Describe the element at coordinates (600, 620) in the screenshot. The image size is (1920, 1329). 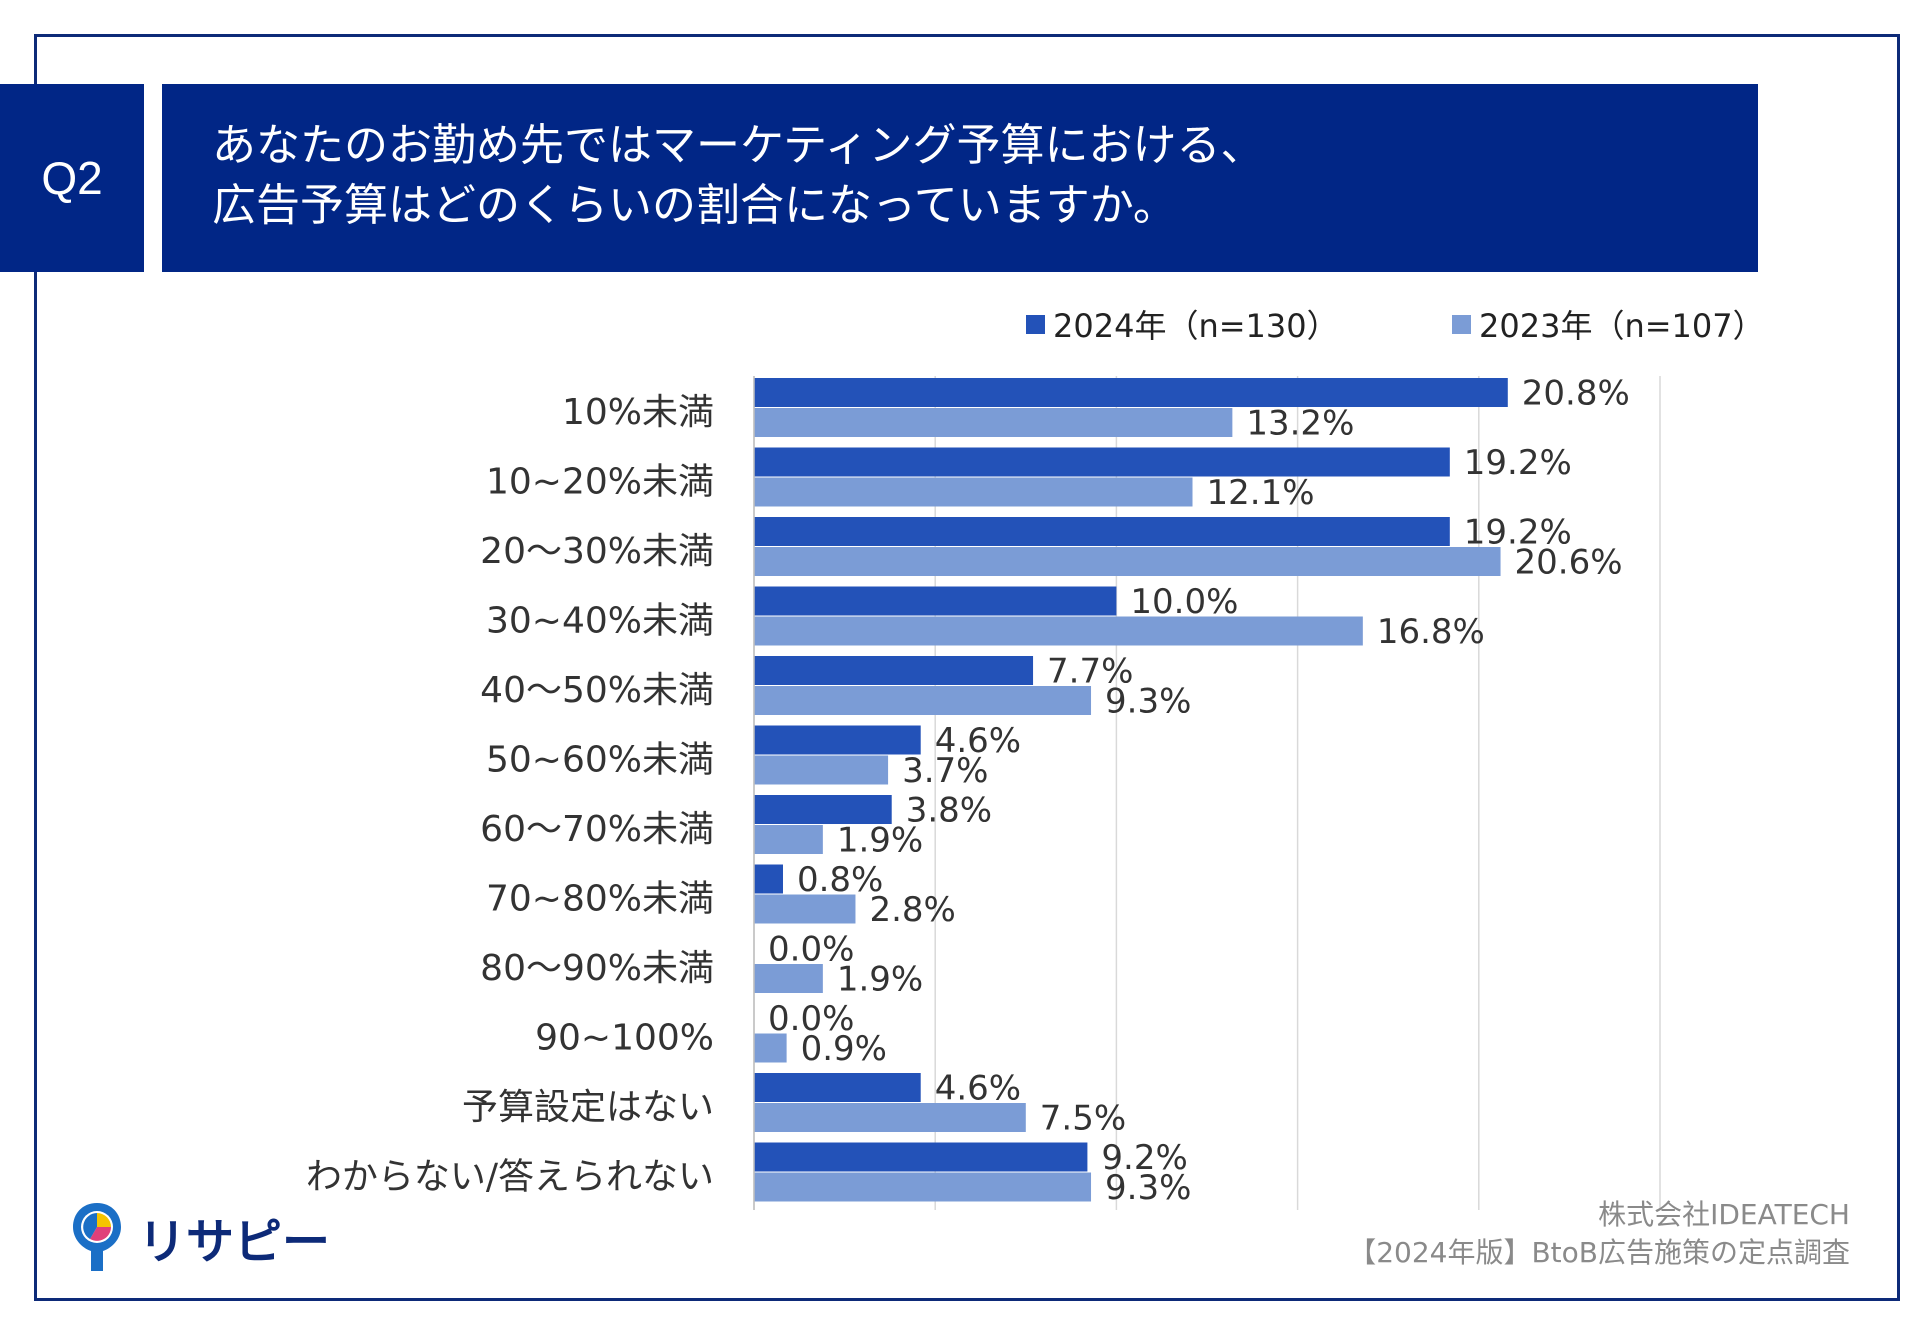
I see `category-label: 30~40%未満` at that location.